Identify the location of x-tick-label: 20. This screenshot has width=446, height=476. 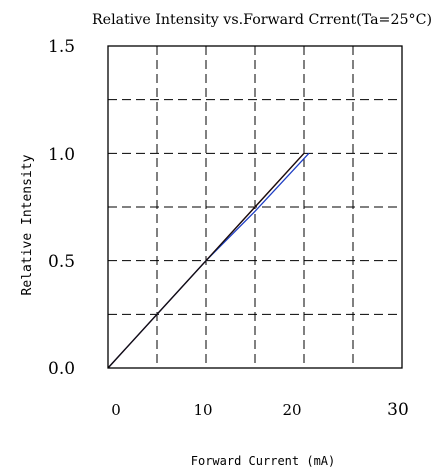
(291, 410).